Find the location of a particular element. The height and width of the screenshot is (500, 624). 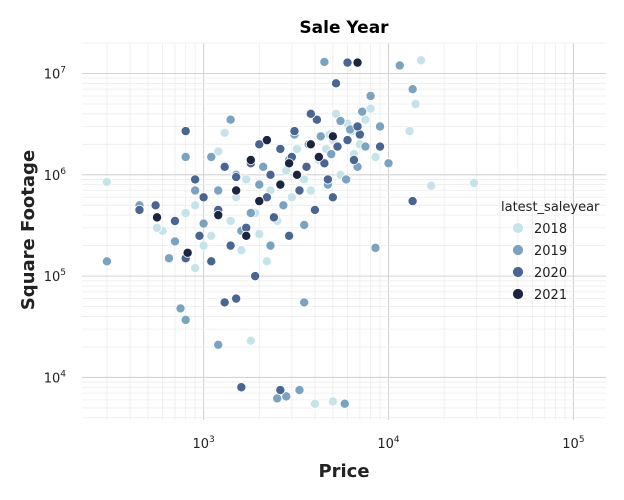

y-axis-title: Square Footage is located at coordinates (28, 230).